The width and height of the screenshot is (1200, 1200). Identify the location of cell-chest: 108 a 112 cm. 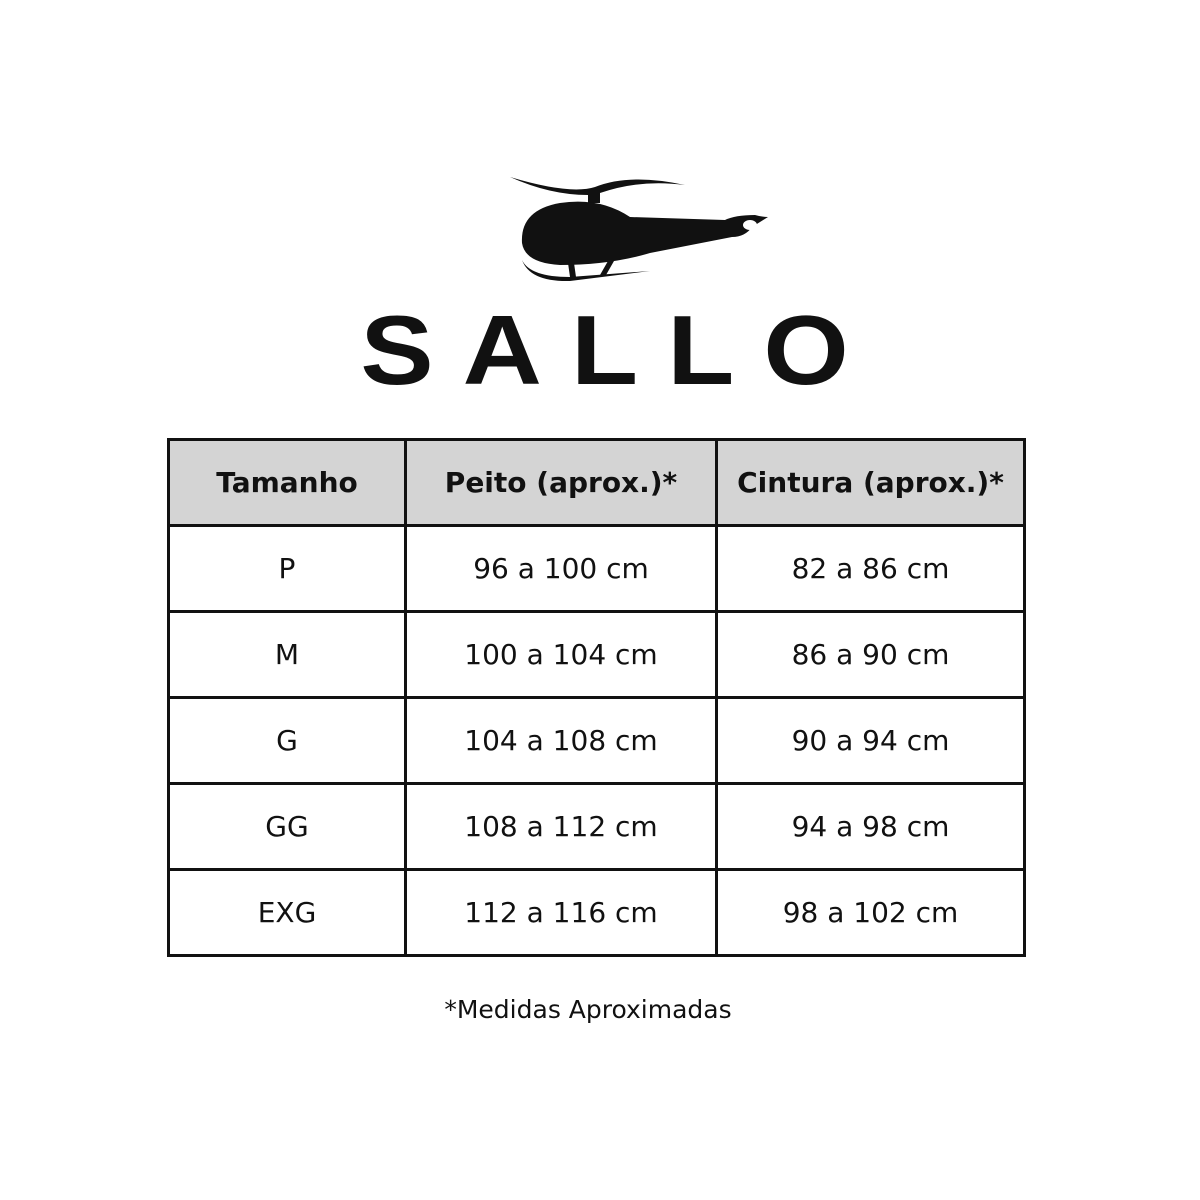
(561, 826).